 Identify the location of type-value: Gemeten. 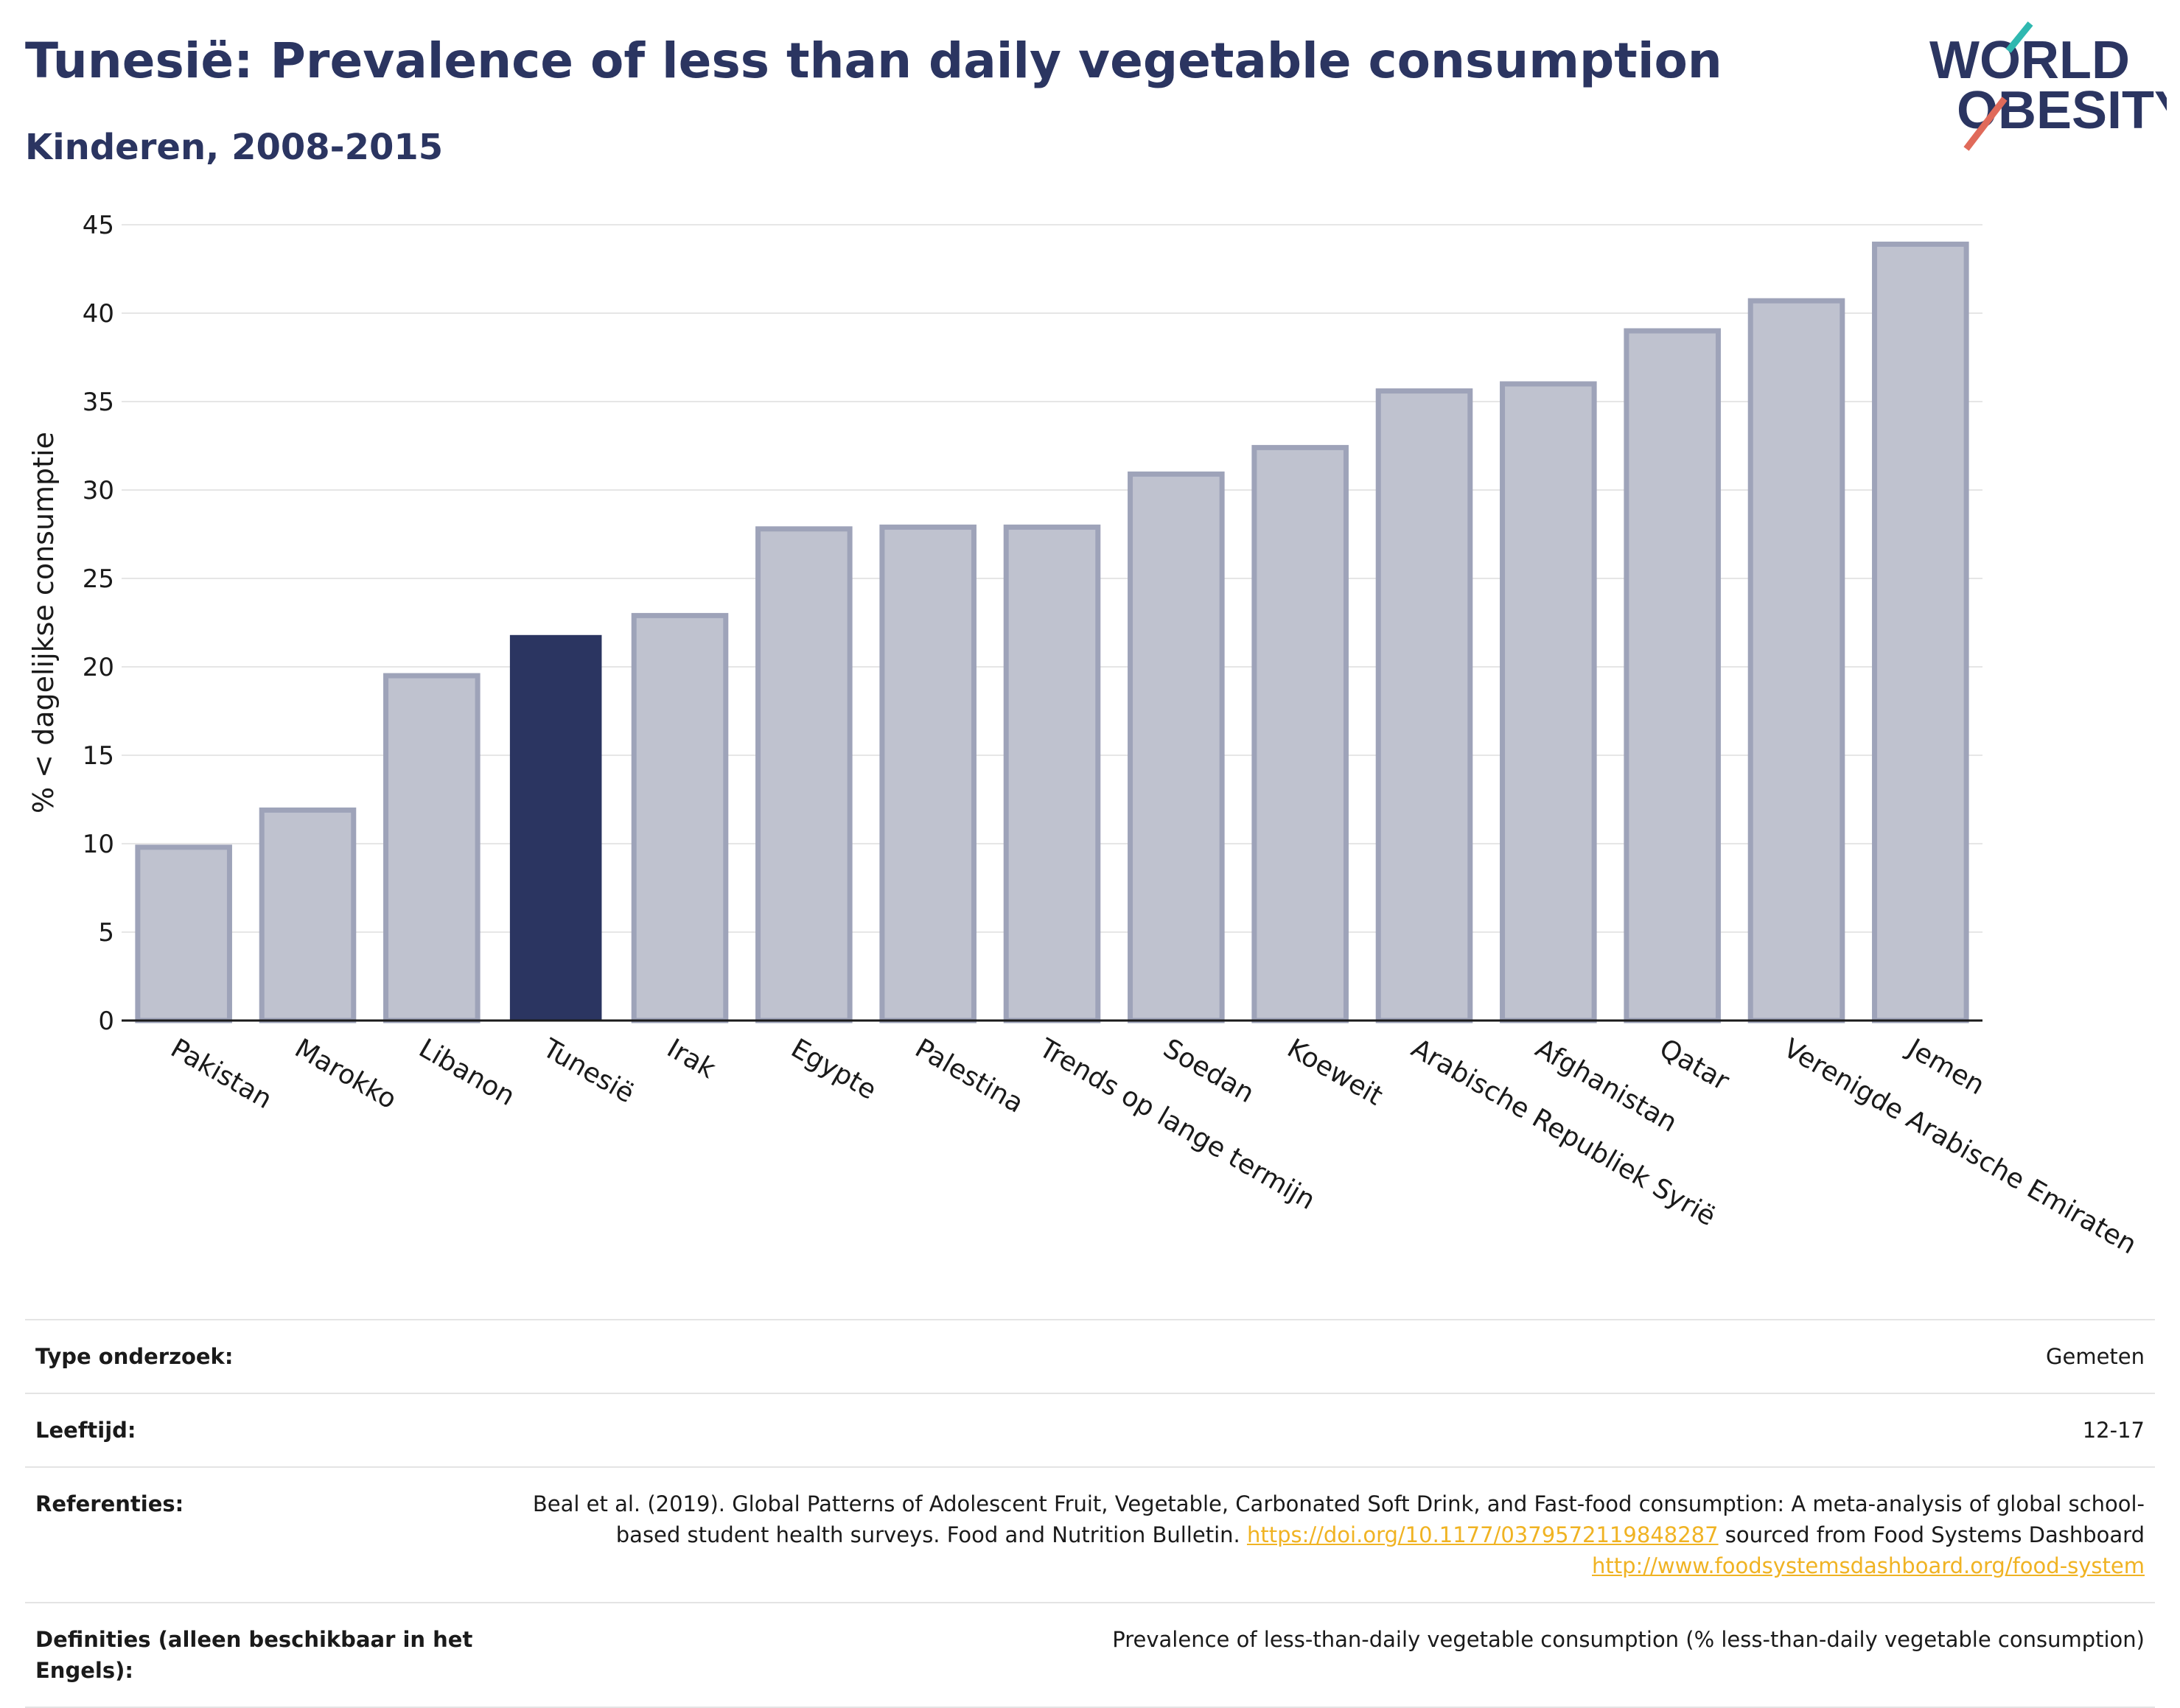
(2095, 1356).